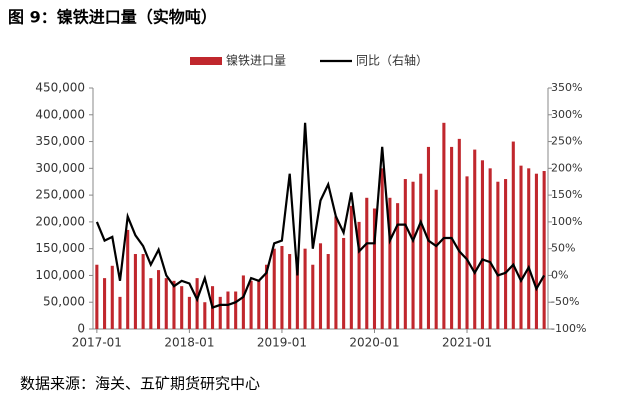 The height and width of the screenshot is (403, 630). Describe the element at coordinates (563, 248) in the screenshot. I see `y2-tick-label: 50%` at that location.